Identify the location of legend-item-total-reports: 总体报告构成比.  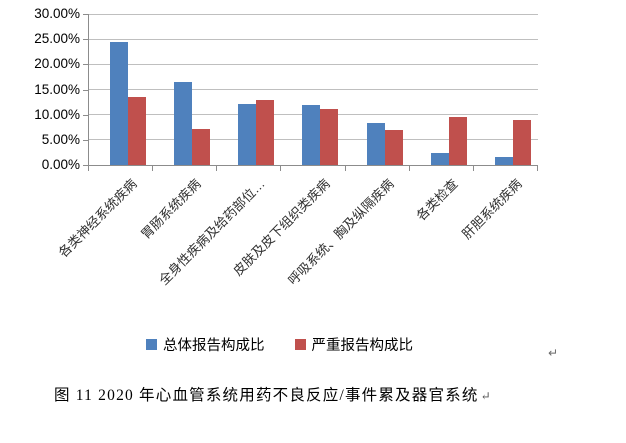
(205, 344).